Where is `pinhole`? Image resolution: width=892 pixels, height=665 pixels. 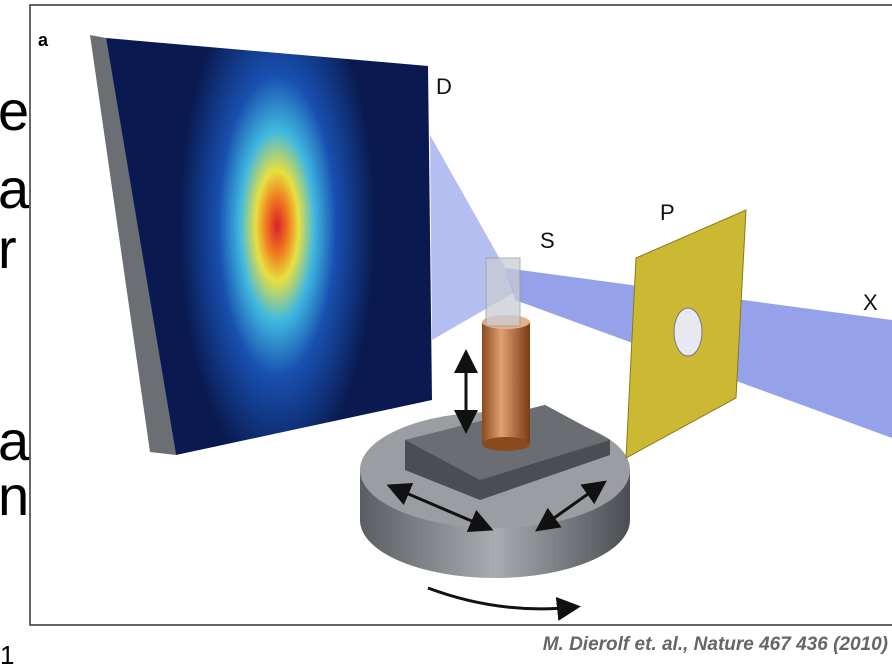 pinhole is located at coordinates (688, 332).